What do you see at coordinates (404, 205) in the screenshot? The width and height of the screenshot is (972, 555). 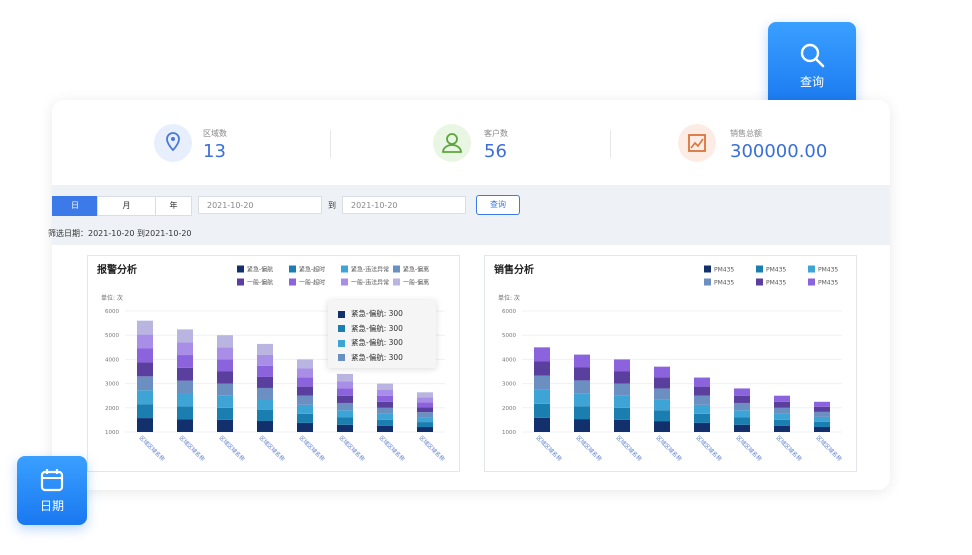 I see `end-date: 2021-10-20` at bounding box center [404, 205].